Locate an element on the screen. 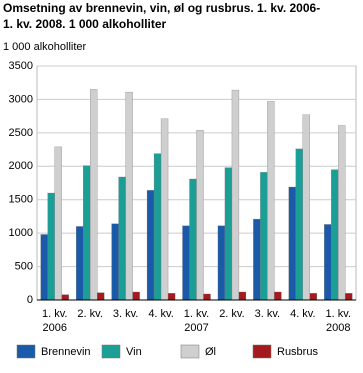 The image size is (363, 373). y-tick-label: 3000 is located at coordinates (21, 99).